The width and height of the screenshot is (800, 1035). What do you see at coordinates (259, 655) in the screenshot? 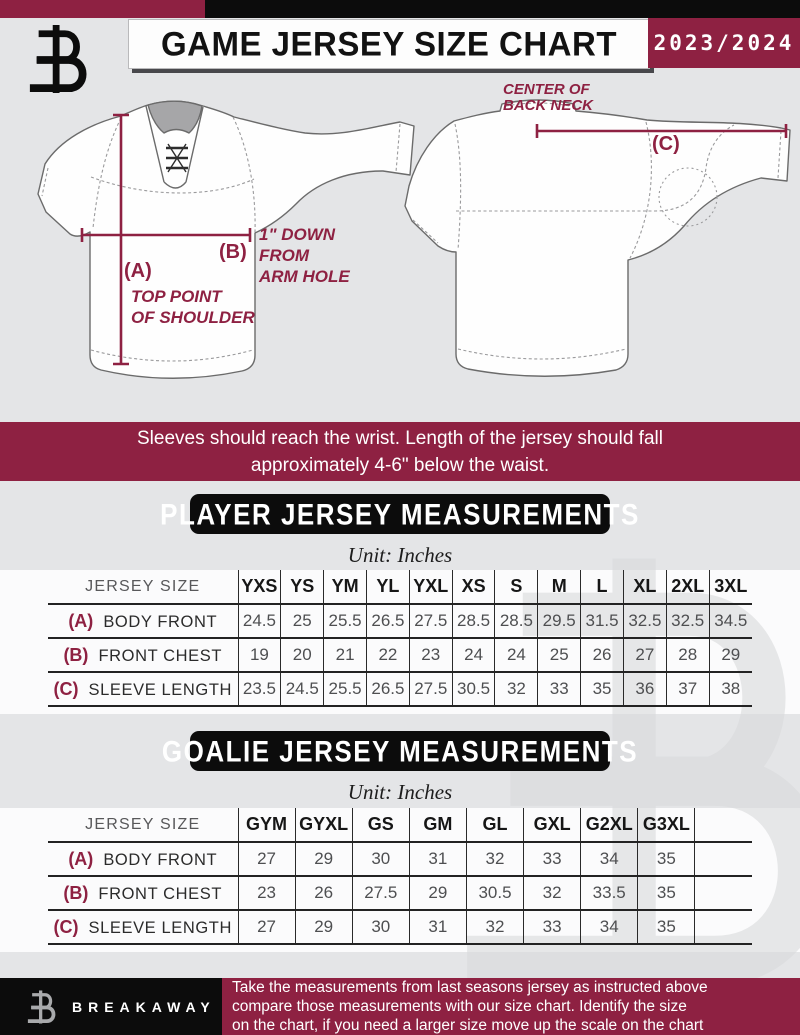
I see `measurement-cell: 19` at bounding box center [259, 655].